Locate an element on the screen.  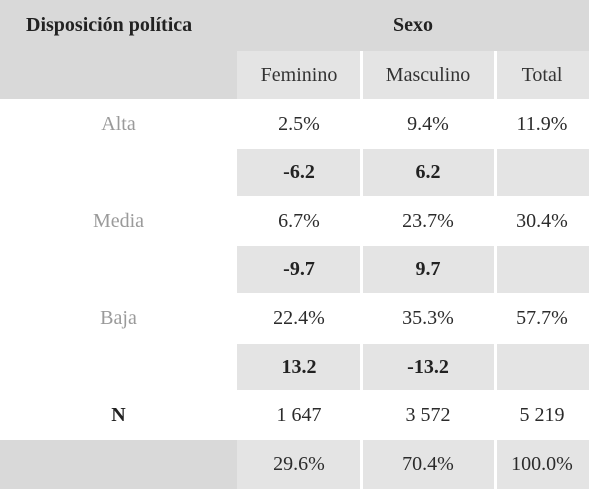
table-row: Media 6.7% 23.7% 30.4% is located at coordinates (294, 221).